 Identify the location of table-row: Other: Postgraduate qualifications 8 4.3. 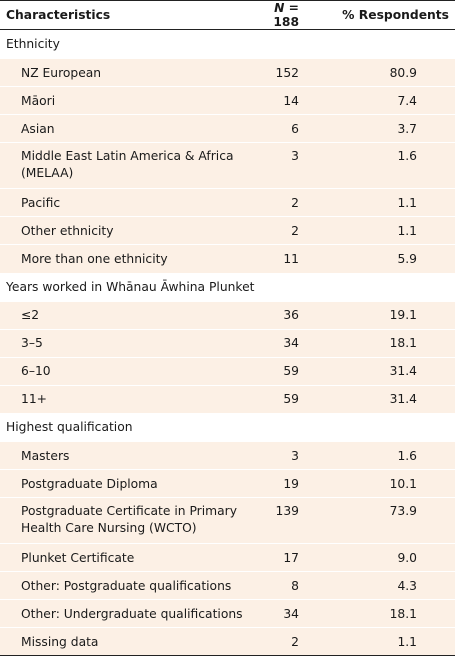
(227, 585).